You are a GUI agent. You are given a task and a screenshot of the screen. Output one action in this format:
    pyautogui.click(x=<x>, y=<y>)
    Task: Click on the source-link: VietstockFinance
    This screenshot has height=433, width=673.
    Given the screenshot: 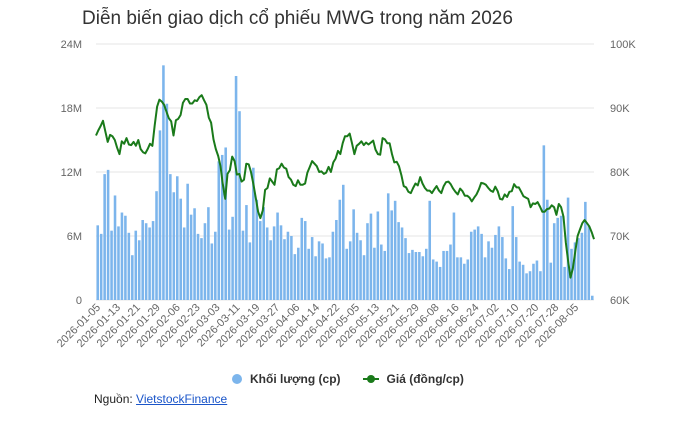 What is the action you would take?
    pyautogui.click(x=182, y=399)
    